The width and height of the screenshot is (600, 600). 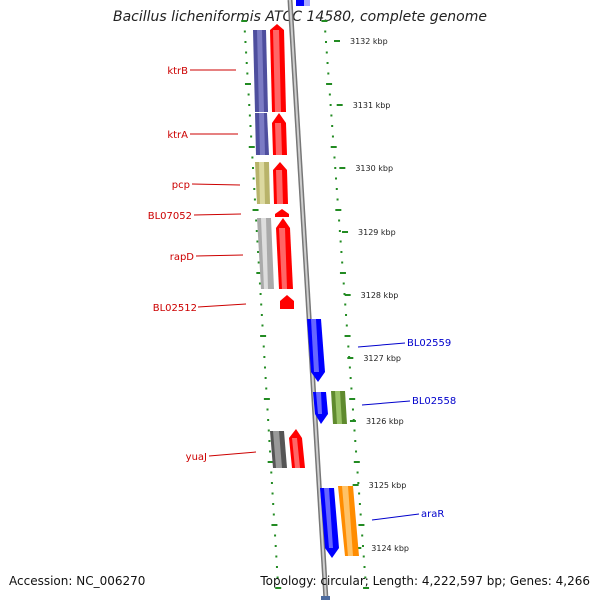 I want to click on kbp-tick-label: 3124 kbp, so click(x=390, y=548).